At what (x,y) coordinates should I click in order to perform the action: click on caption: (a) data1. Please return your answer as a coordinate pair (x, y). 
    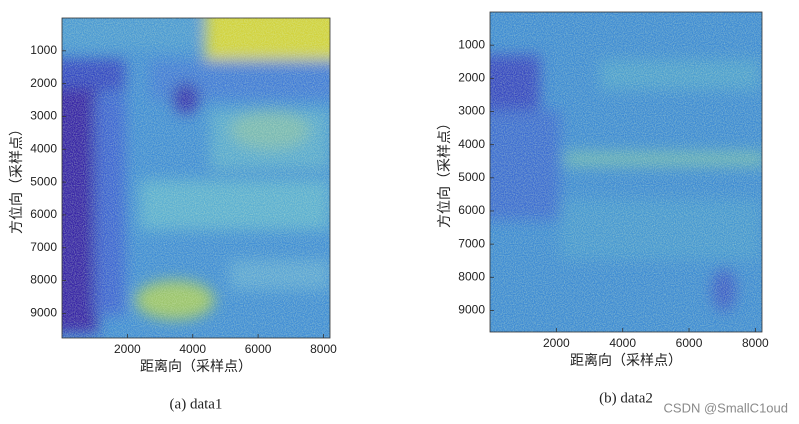
    Looking at the image, I should click on (196, 404).